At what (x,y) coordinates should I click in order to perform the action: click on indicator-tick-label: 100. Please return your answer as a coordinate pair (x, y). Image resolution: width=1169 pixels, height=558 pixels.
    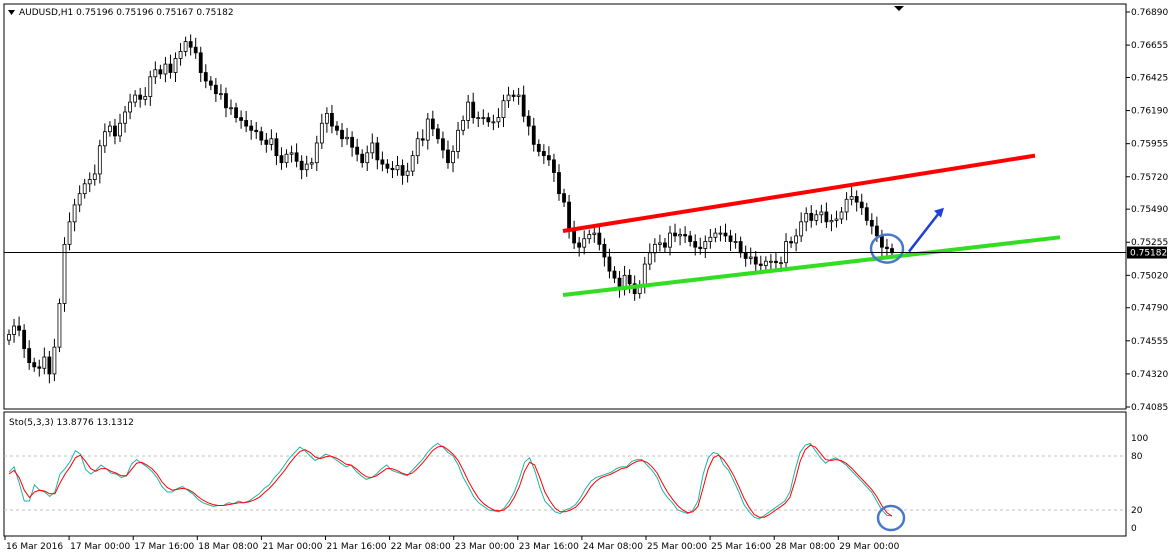
    Looking at the image, I should click on (1139, 439).